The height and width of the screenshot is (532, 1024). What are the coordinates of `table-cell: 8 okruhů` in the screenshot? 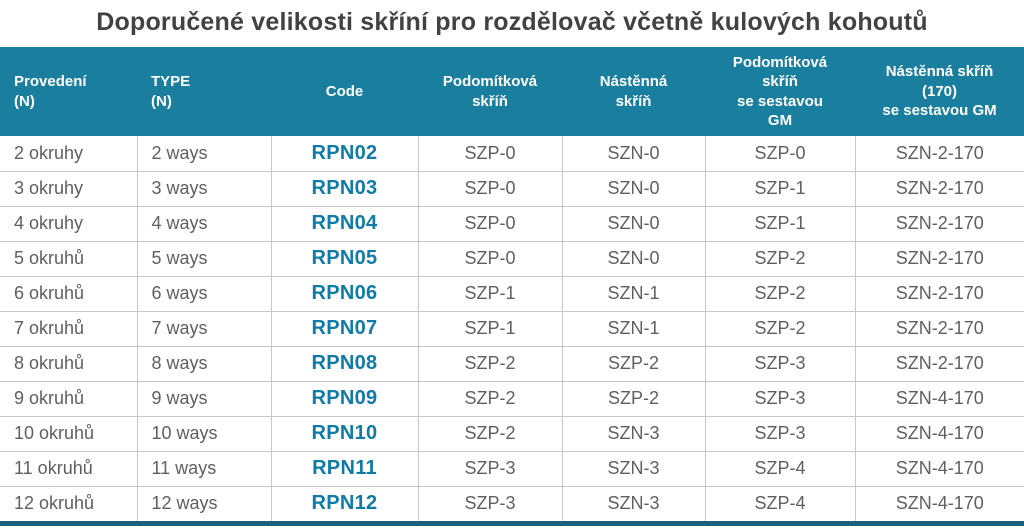 It's located at (69, 364).